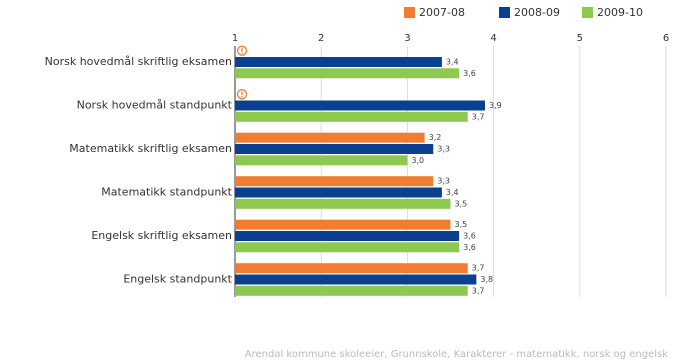 The image size is (695, 362). What do you see at coordinates (417, 160) in the screenshot?
I see `value-label: 3,0` at bounding box center [417, 160].